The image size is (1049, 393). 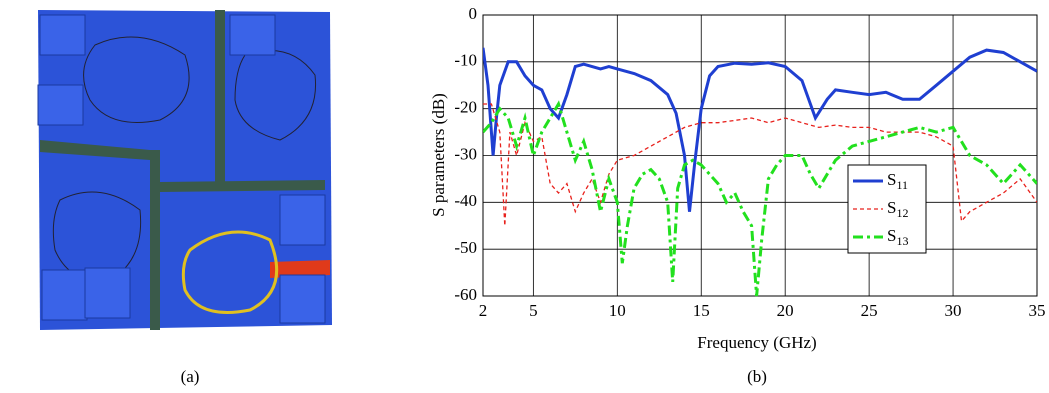 I want to click on x-tick-label: 5, so click(x=533, y=310).